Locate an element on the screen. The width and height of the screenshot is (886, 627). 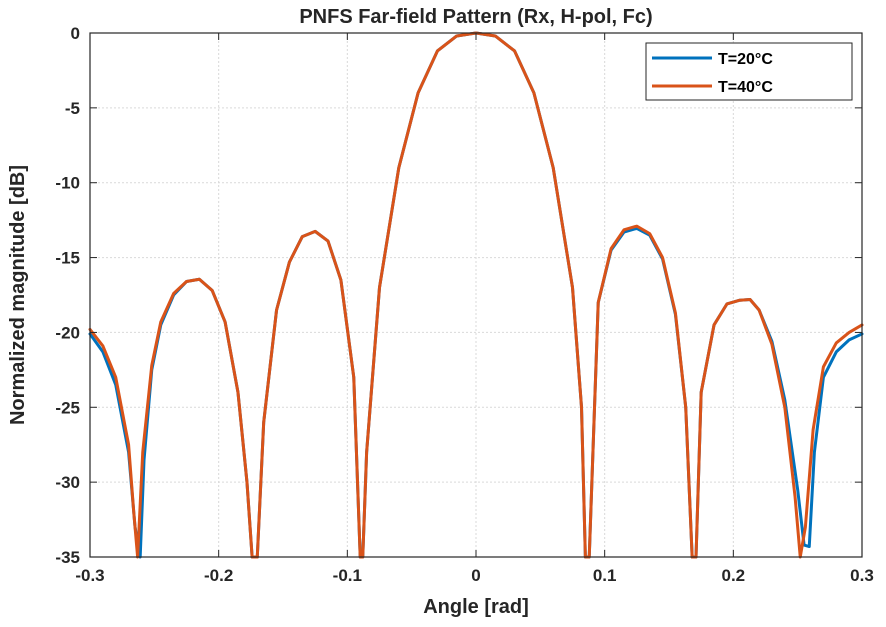
legend-box is located at coordinates (749, 71).